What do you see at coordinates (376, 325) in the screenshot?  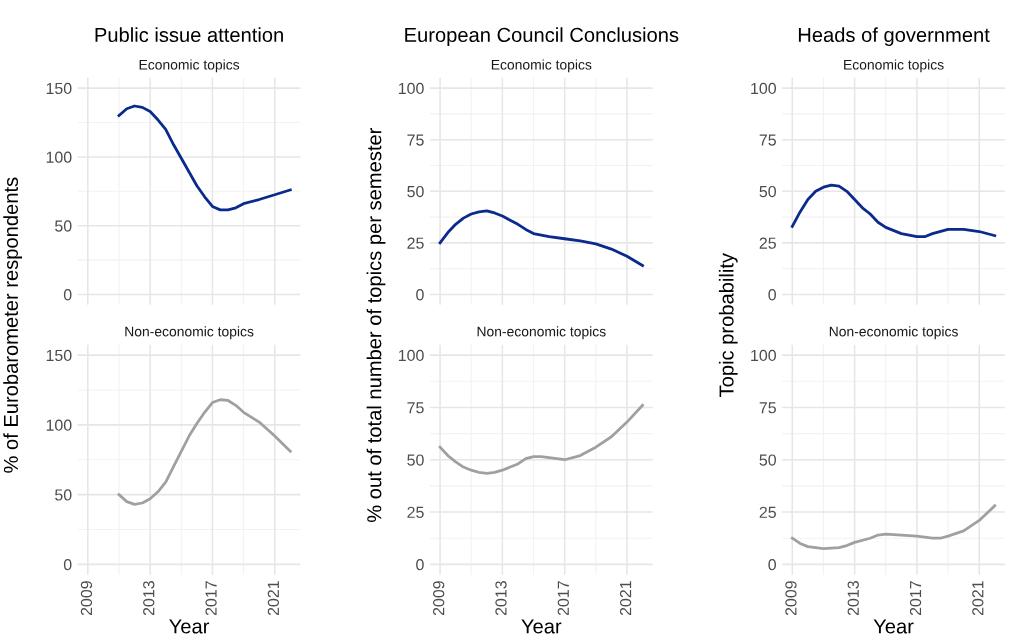 I see `y-axis-title: % out of total number of topics per semester` at bounding box center [376, 325].